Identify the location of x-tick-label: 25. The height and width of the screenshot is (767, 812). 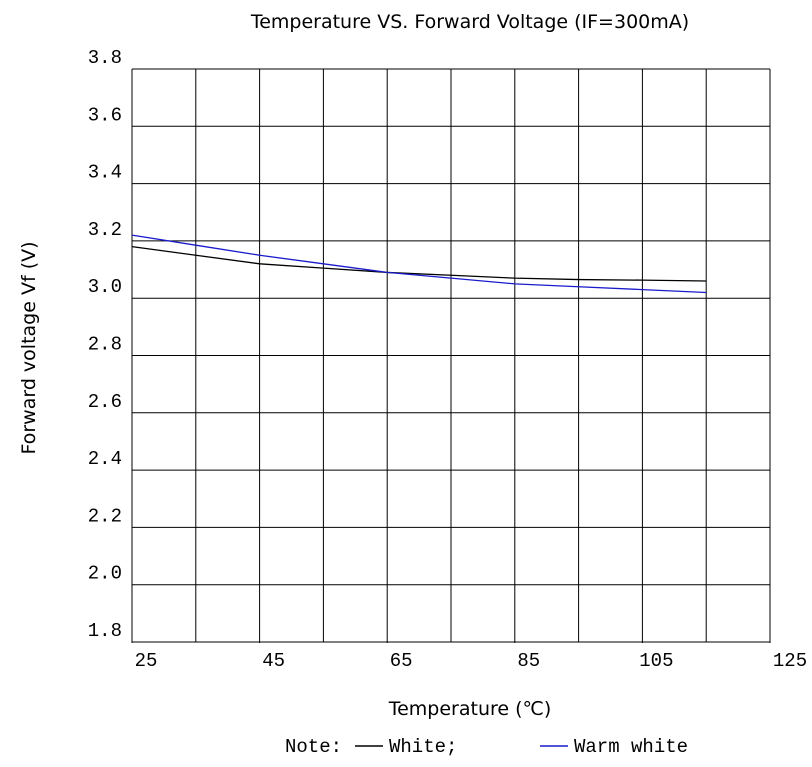
(146, 661).